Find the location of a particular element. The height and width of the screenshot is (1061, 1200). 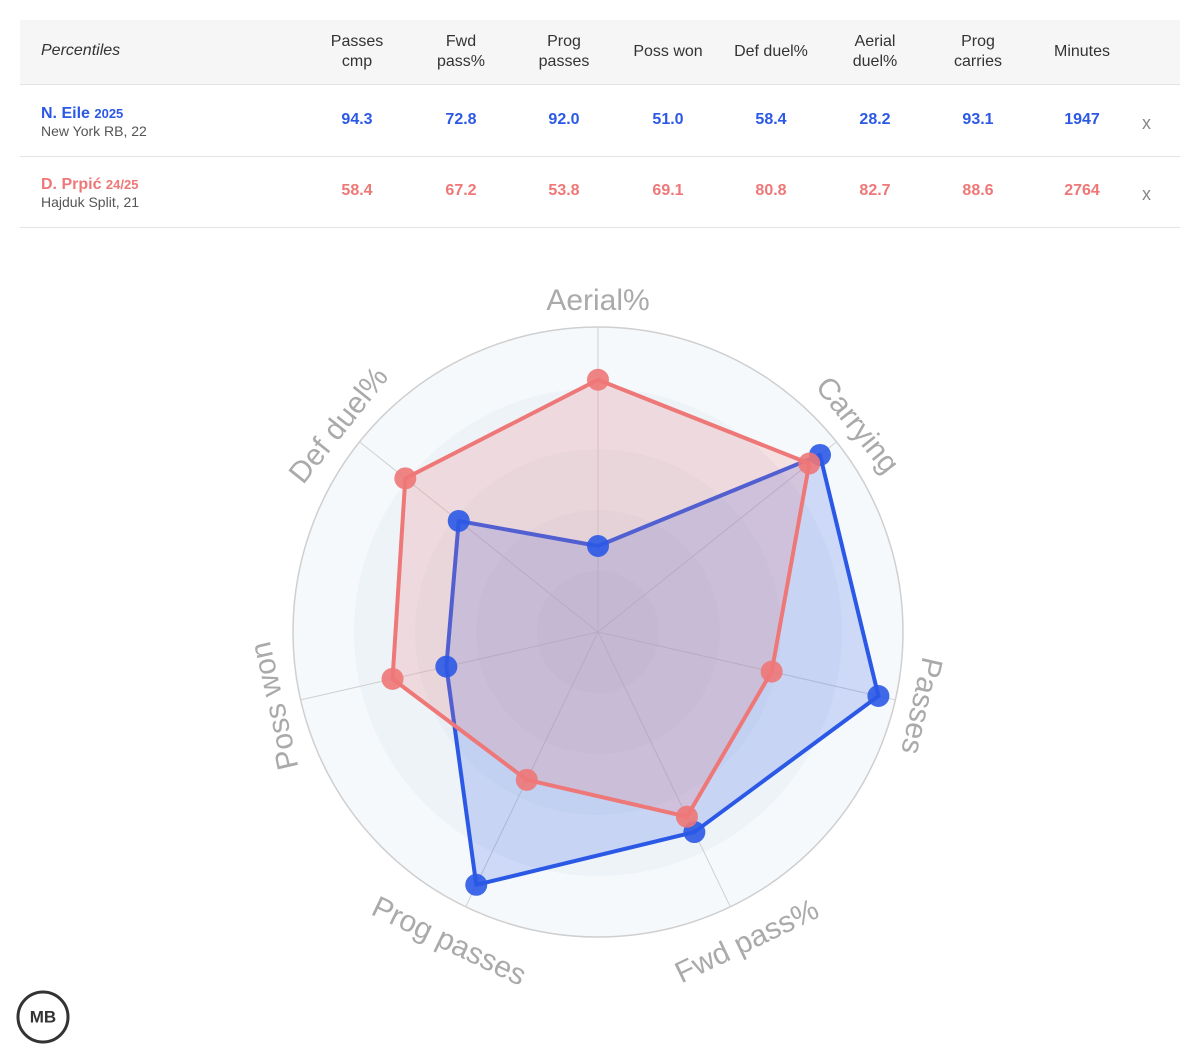

header-cell: Passes cmp is located at coordinates (357, 51).